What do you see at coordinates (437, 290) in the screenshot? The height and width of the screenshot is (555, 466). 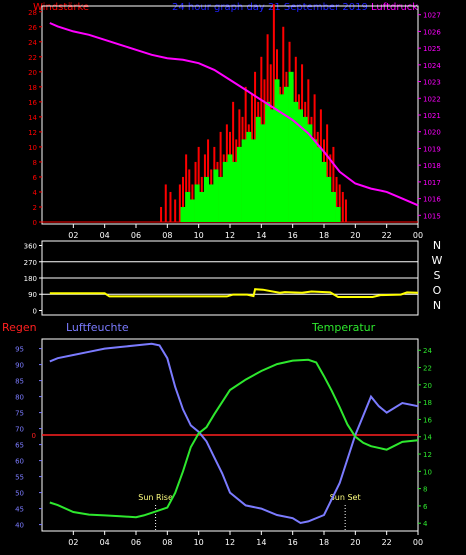 I see `direction-compass-label: O` at bounding box center [437, 290].